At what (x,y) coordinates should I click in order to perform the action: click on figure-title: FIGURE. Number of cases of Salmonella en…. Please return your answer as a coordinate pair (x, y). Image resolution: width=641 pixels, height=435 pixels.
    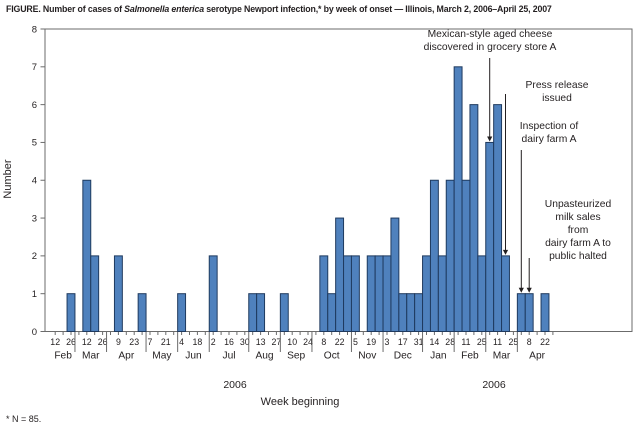
    Looking at the image, I should click on (322, 9).